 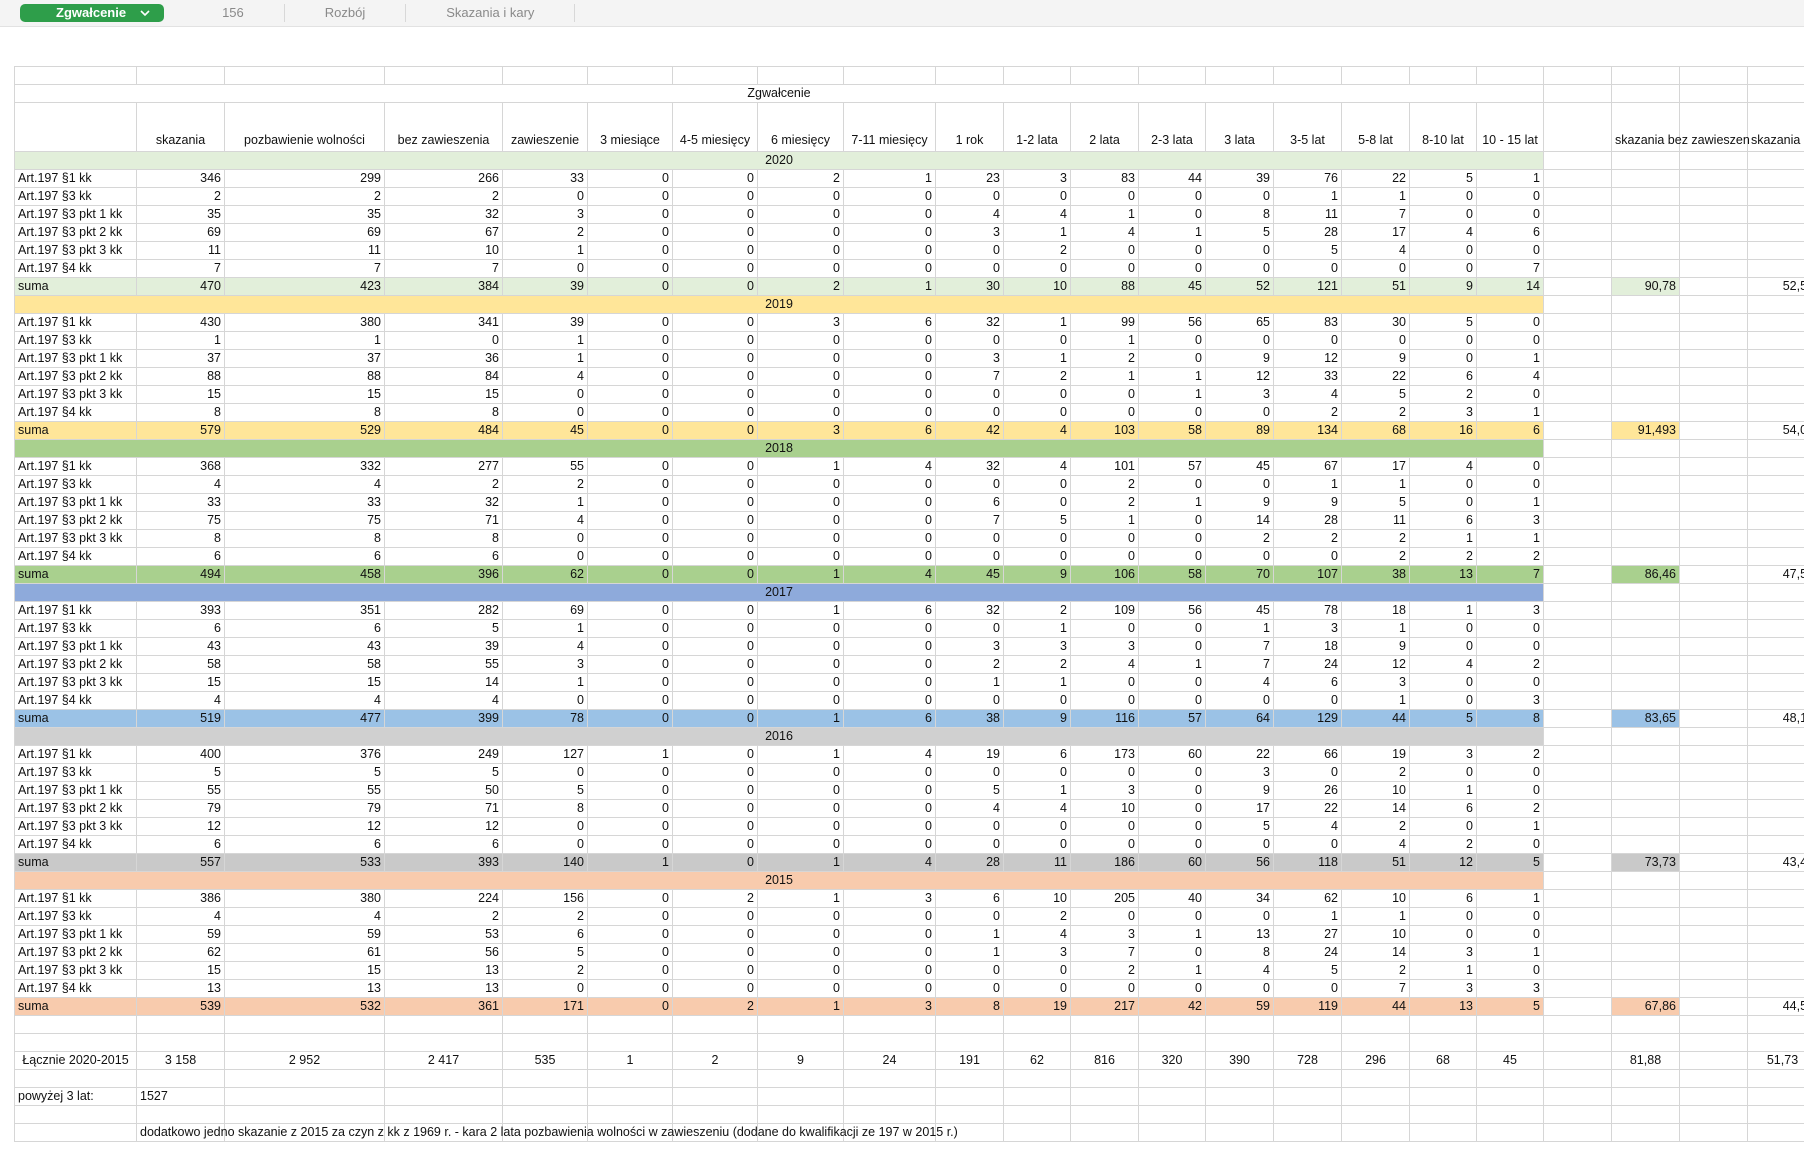 I want to click on row: Art.197 §3 pkt 1 kk 33 33 32 1 0 0 0 0 6 0 2 1 9 9 5 0 1, so click(x=909, y=502).